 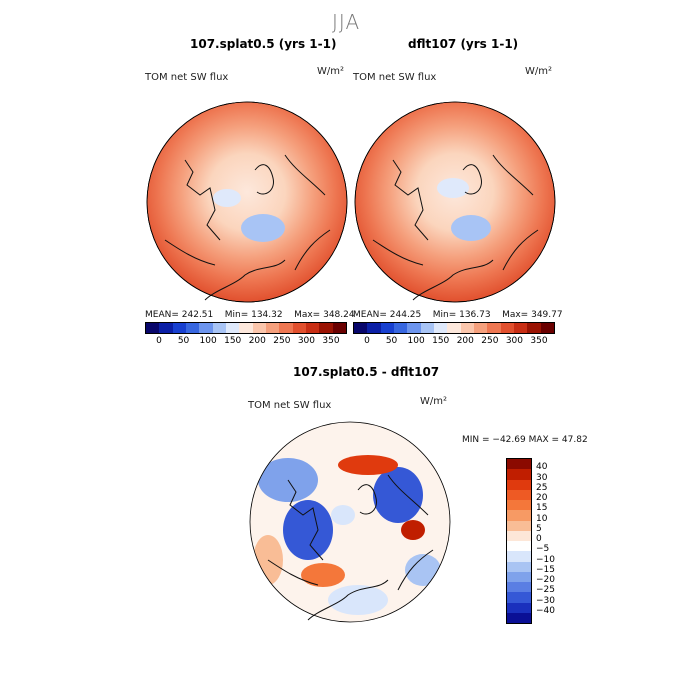 What do you see at coordinates (247, 202) in the screenshot?
I see `panel-1-map` at bounding box center [247, 202].